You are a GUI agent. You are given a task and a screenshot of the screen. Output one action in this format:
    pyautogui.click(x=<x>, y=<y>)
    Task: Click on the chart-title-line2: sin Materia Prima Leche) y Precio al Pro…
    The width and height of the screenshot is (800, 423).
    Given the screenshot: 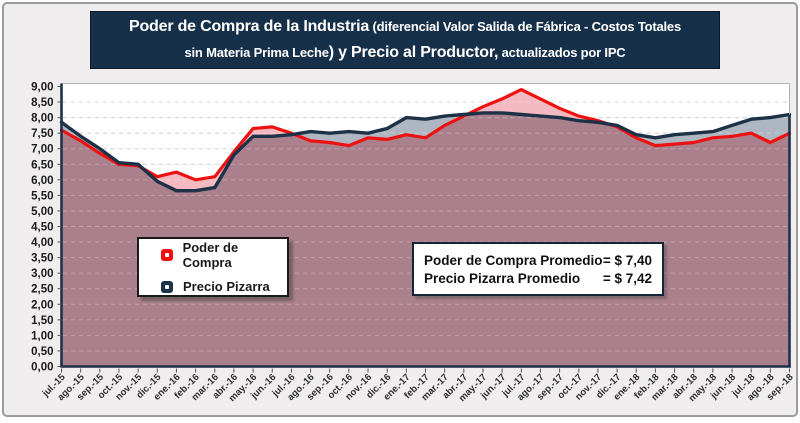 What is the action you would take?
    pyautogui.click(x=405, y=53)
    